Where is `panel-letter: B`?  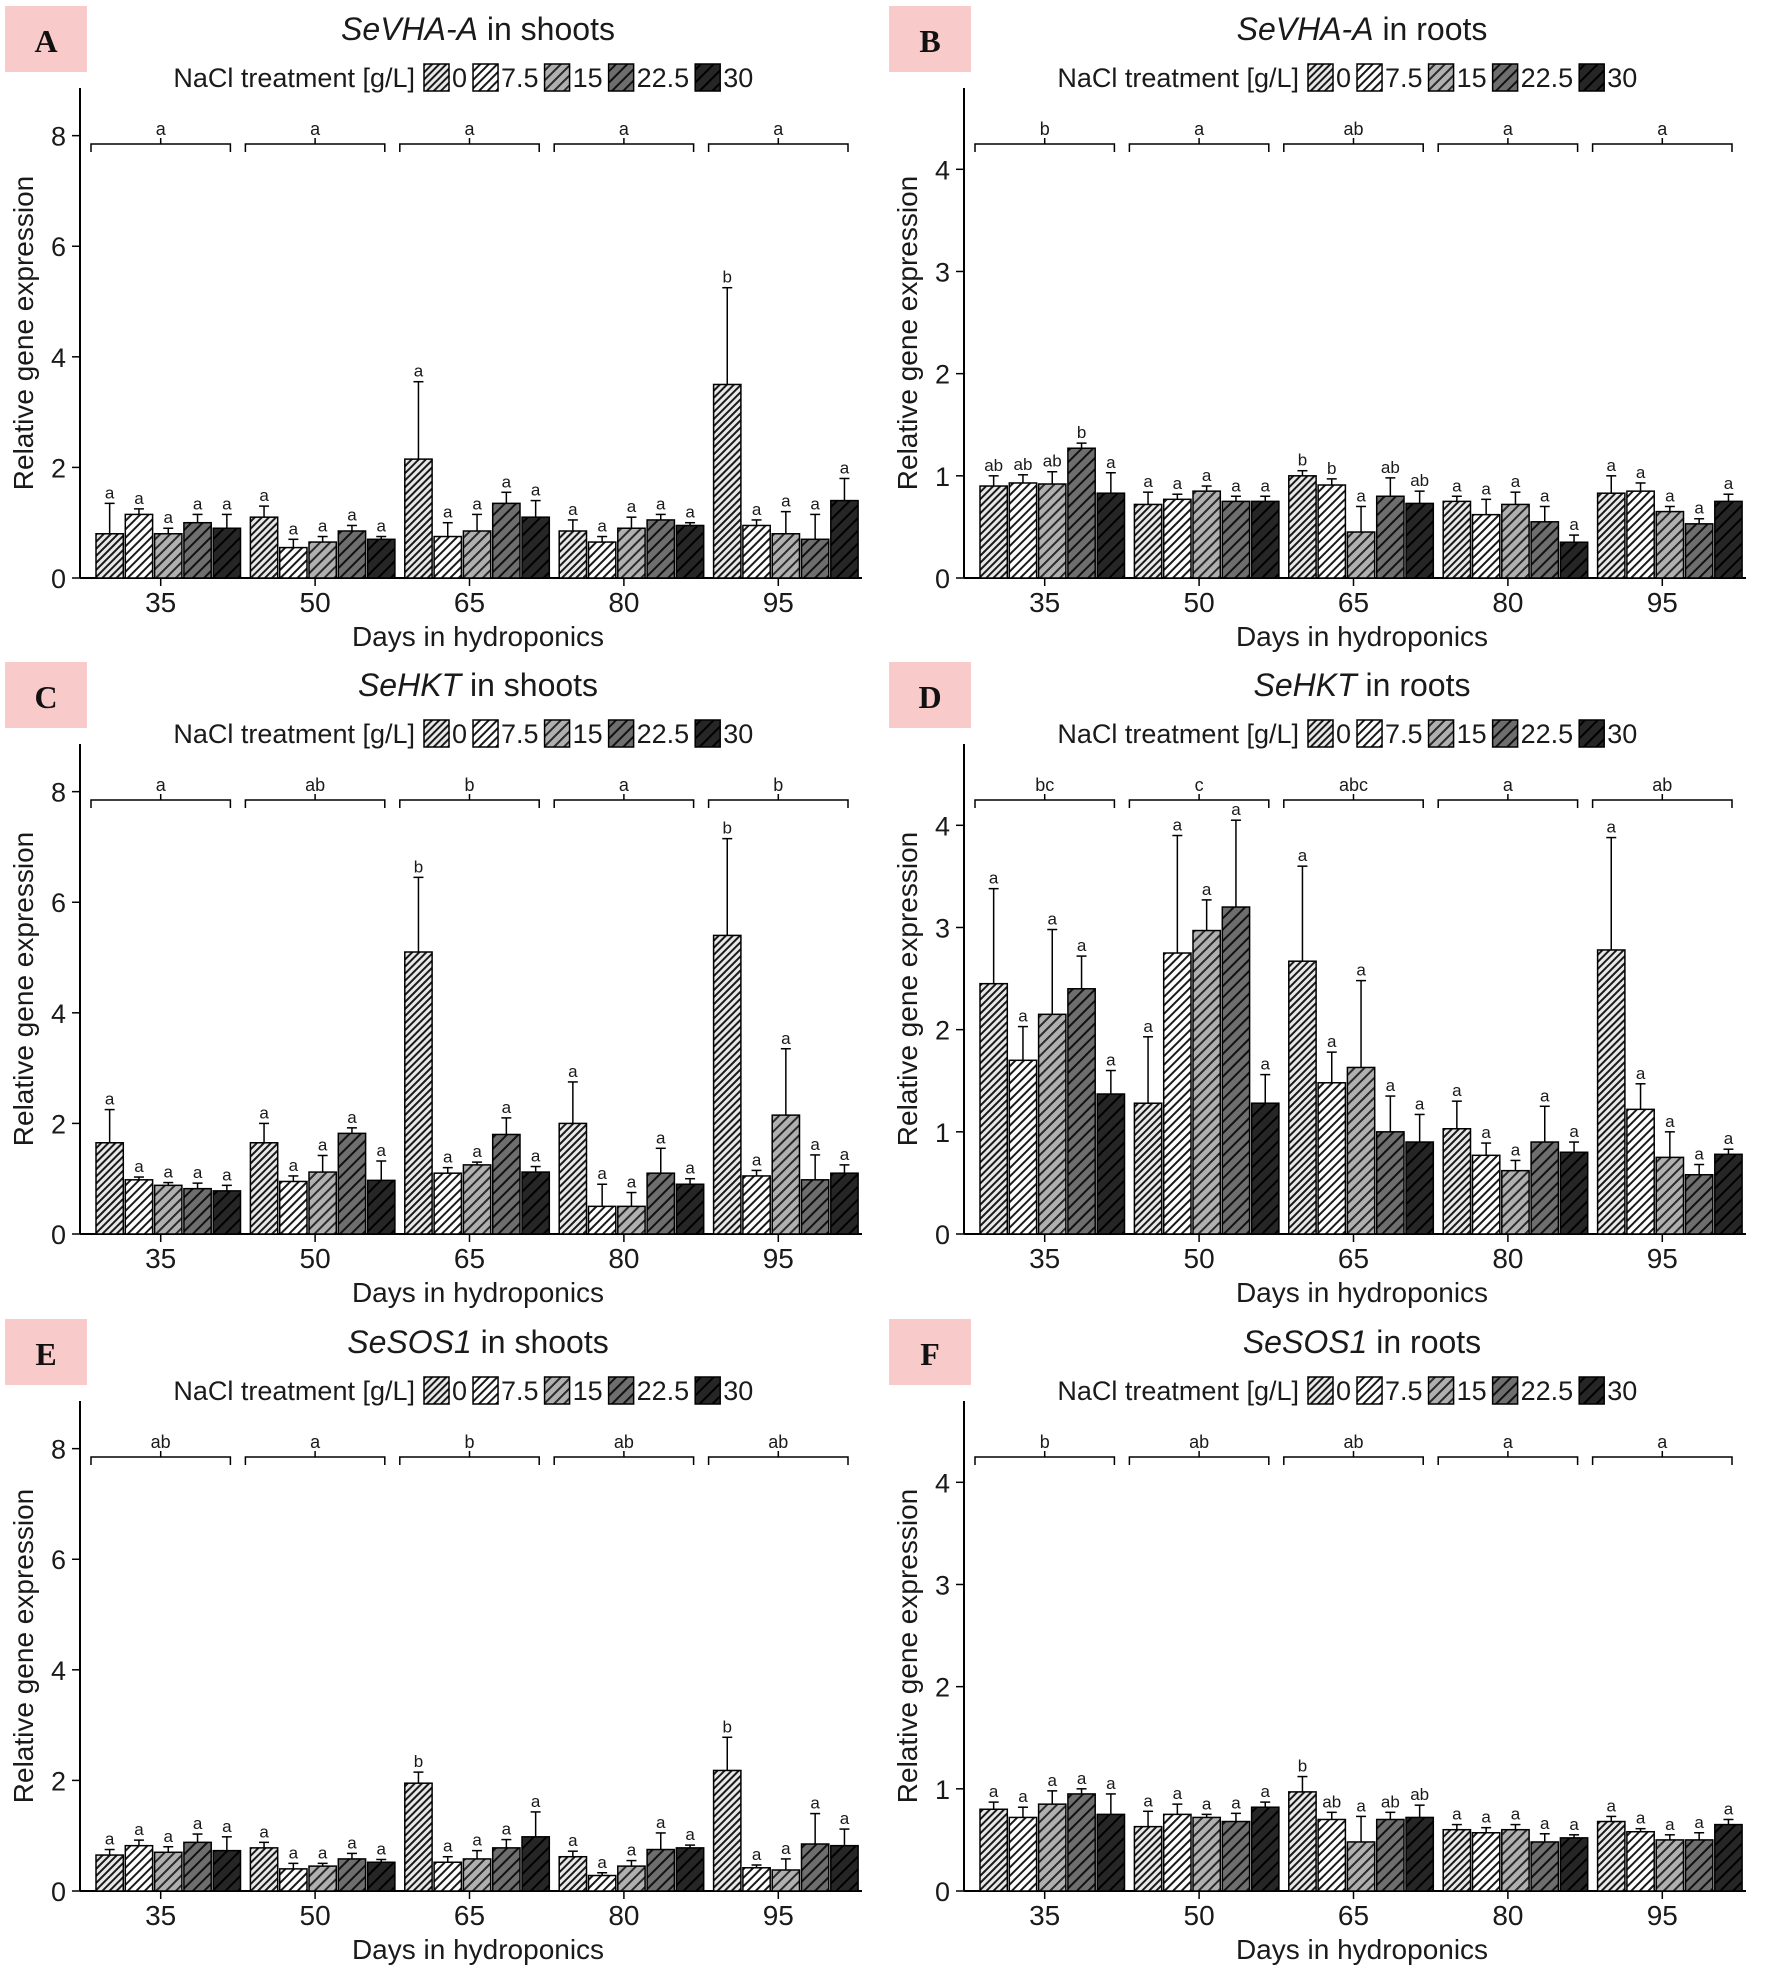
panel-letter: B is located at coordinates (929, 41).